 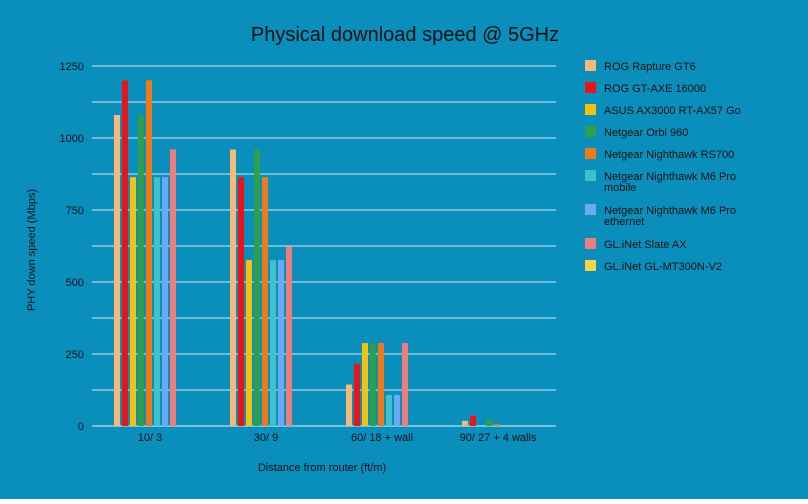 I want to click on legend-item: ROG GT-AXE 16000, so click(x=645, y=88).